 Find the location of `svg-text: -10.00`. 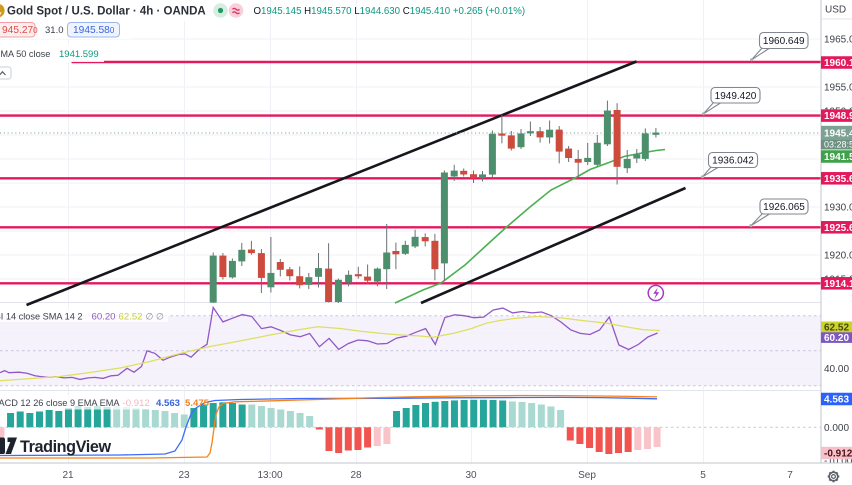

svg-text: -10.00 is located at coordinates (838, 461).